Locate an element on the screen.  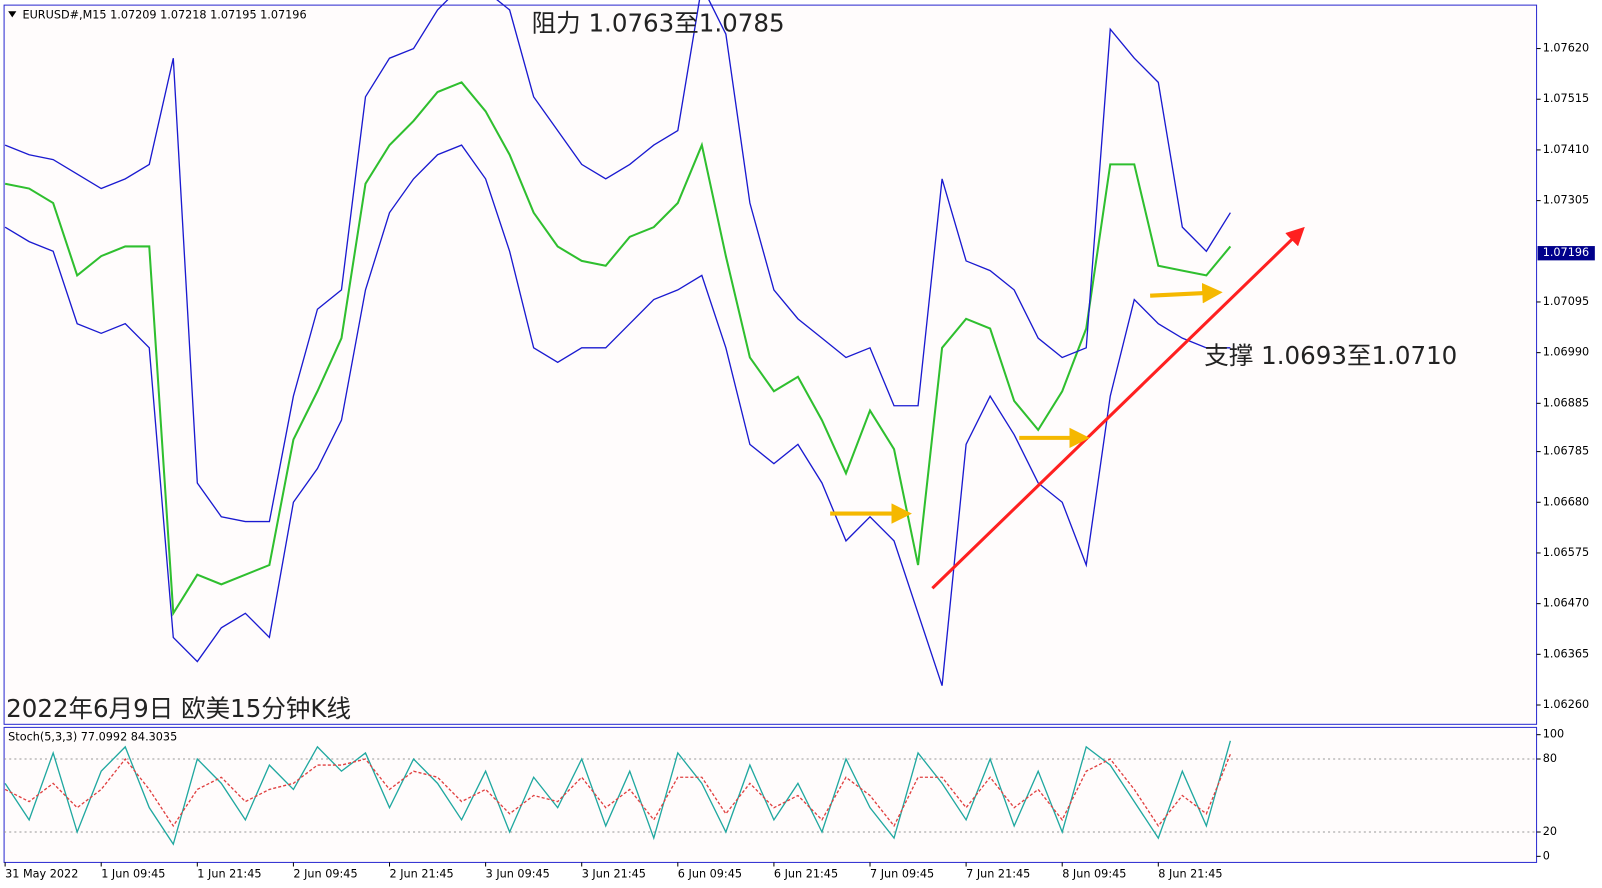
support-note: 支撑 1.0693至1.0710 is located at coordinates (1330, 355).